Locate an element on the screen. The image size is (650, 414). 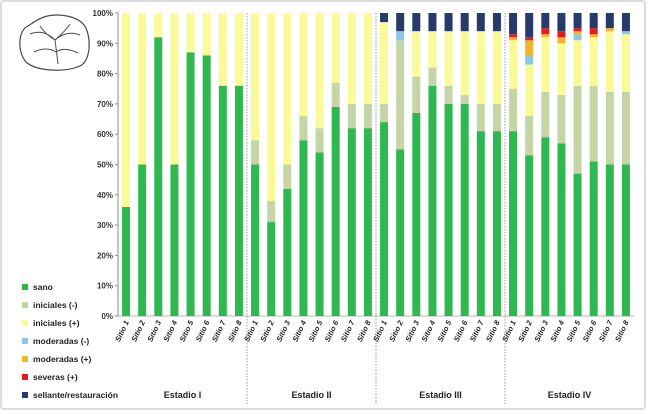
legend-item: sano is located at coordinates (70, 287).